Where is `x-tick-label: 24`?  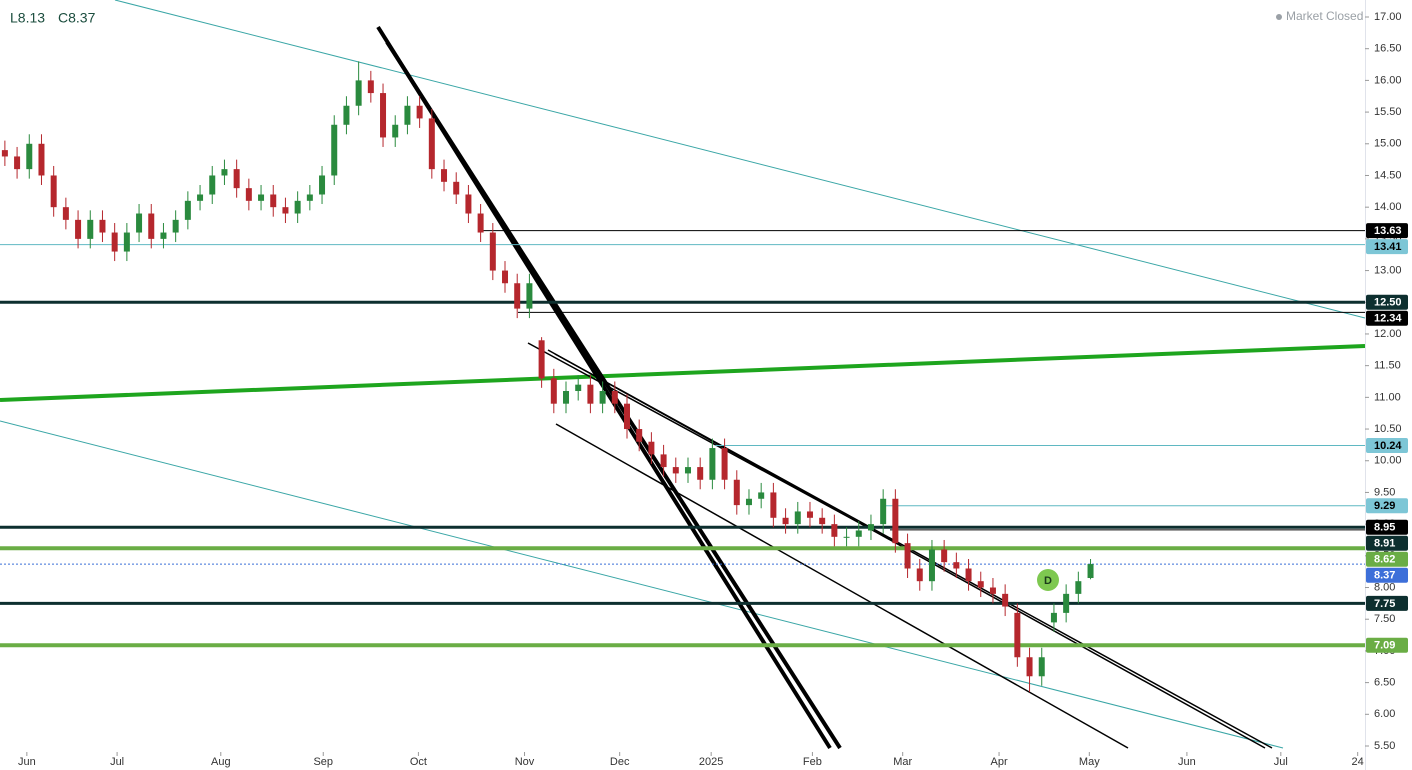 x-tick-label: 24 is located at coordinates (1358, 762).